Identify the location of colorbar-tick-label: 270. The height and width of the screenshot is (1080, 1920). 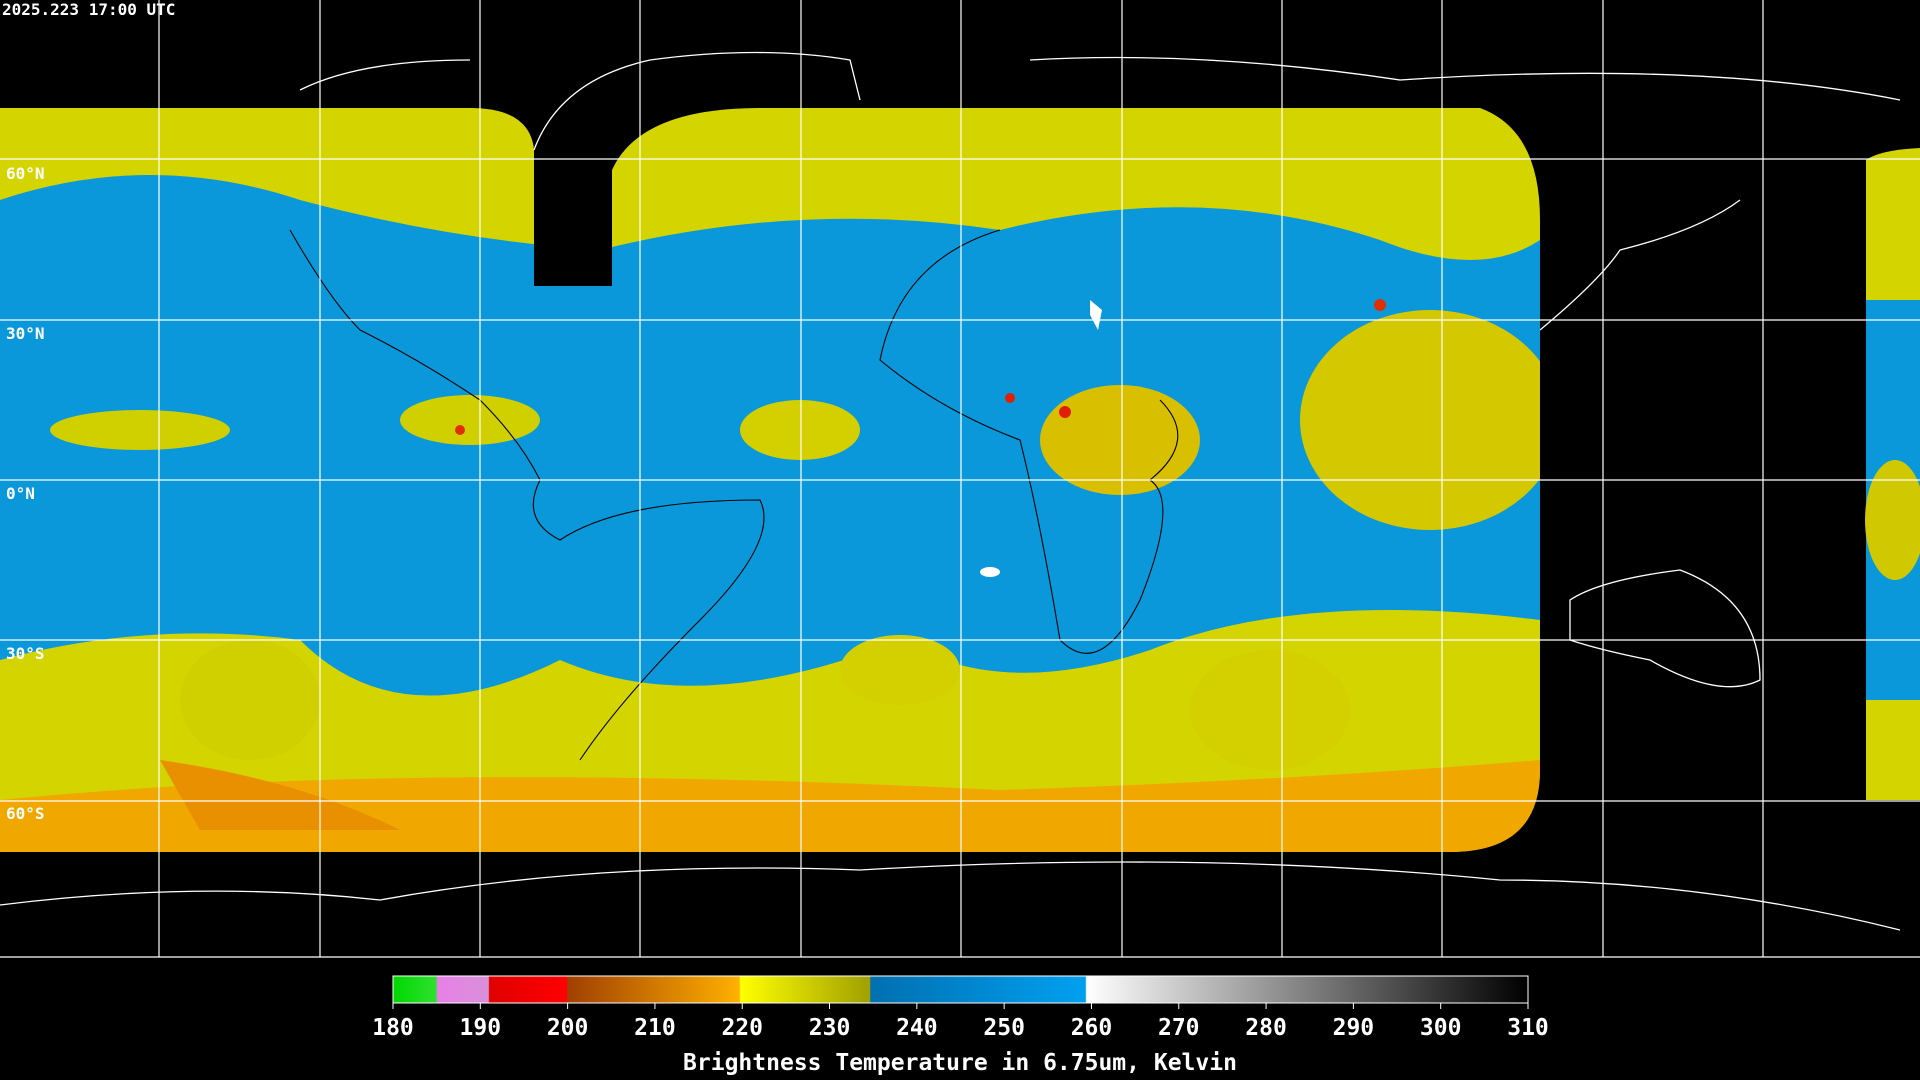
(1179, 1028).